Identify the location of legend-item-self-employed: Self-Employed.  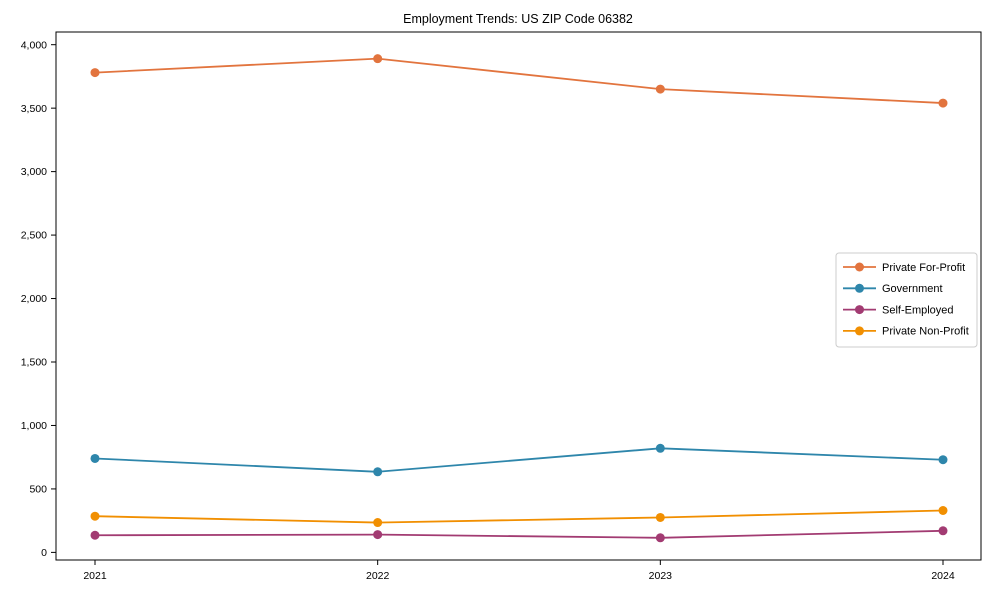
(898, 310).